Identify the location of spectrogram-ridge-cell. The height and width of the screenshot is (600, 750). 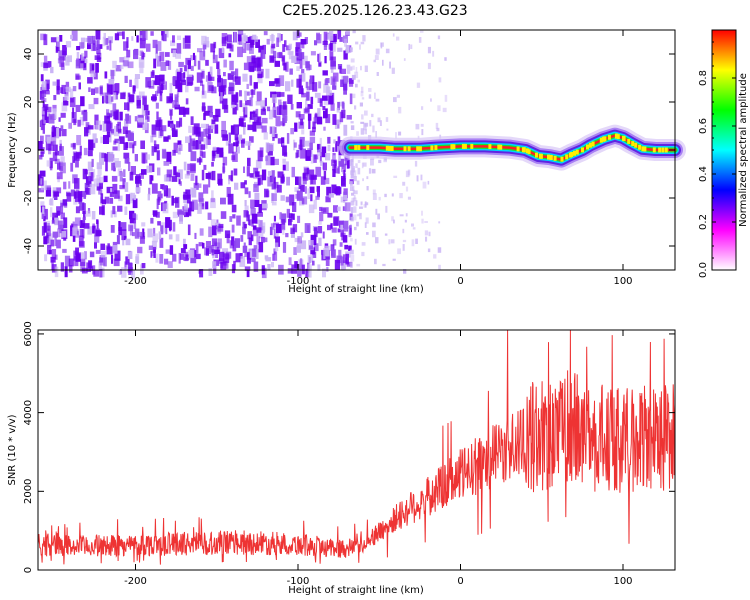
(643, 149).